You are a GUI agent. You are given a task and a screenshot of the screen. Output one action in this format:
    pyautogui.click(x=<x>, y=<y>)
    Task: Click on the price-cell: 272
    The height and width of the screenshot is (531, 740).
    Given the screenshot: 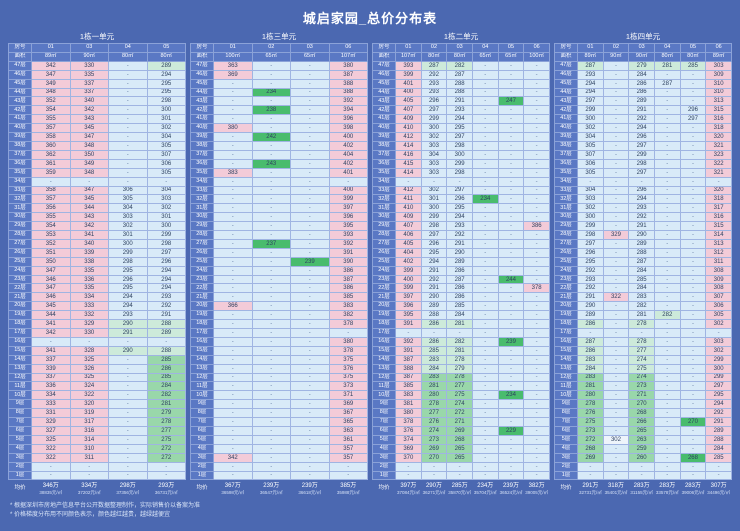 What is the action you would take?
    pyautogui.click(x=590, y=439)
    